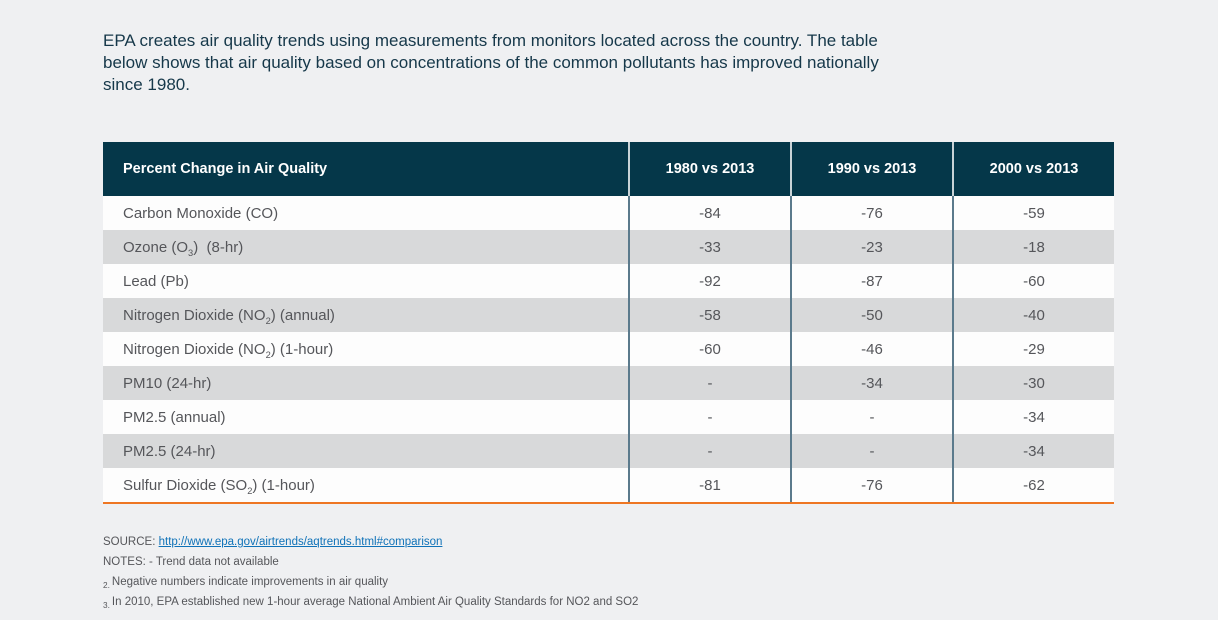  I want to click on value-cell: -59, so click(1033, 213).